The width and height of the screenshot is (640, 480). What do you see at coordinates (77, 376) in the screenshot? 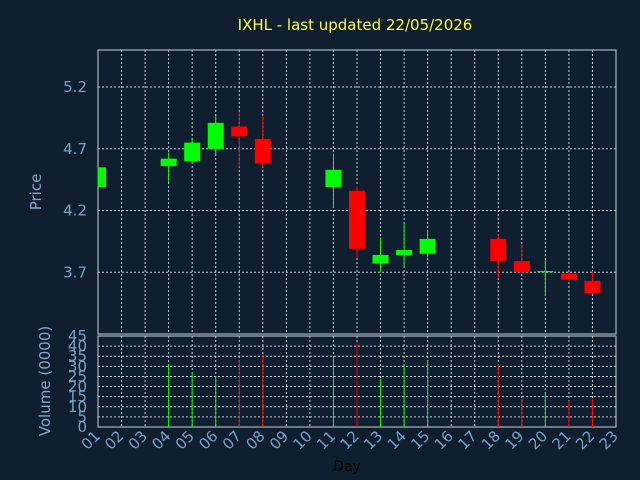
I see `volume-tick-label: 25` at bounding box center [77, 376].